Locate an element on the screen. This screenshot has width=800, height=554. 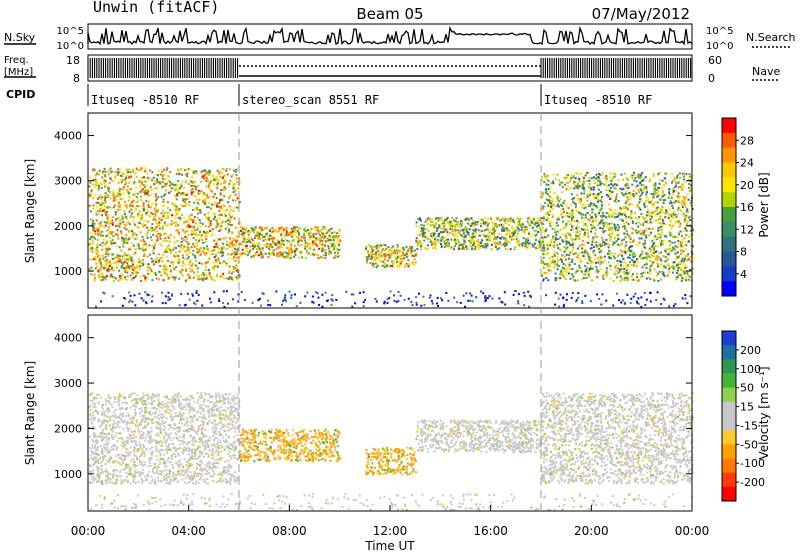
freq-label-top: Freq. is located at coordinates (16, 60).